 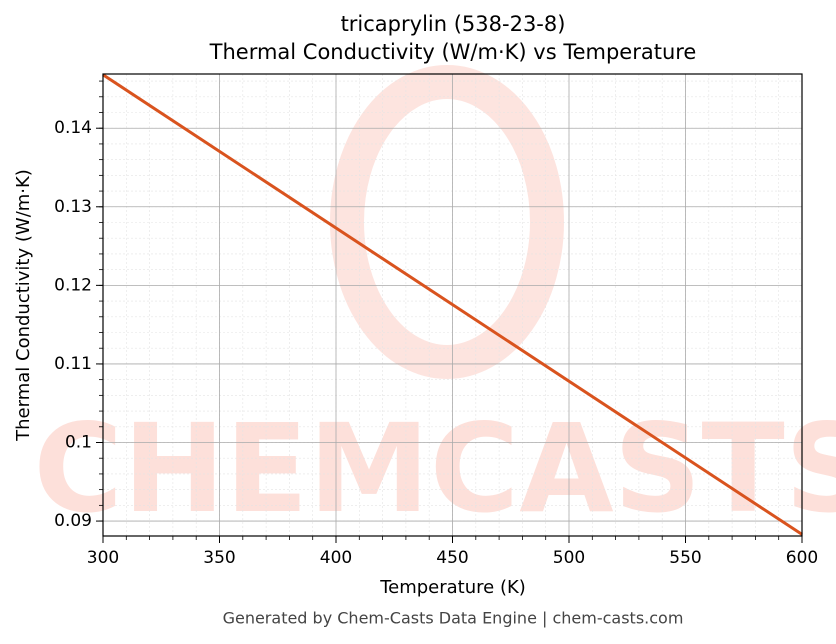 I want to click on x-axis-label: Temperature (K), so click(x=452, y=587).